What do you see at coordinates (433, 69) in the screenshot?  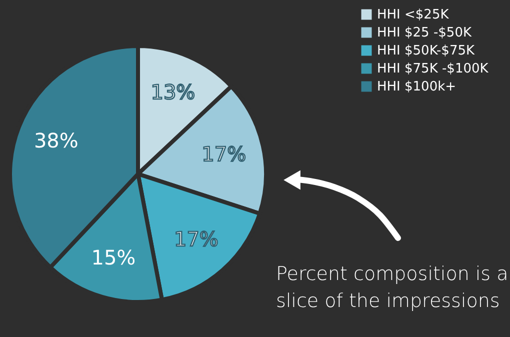 I see `legend-label: HHI $75K -$100K` at bounding box center [433, 69].